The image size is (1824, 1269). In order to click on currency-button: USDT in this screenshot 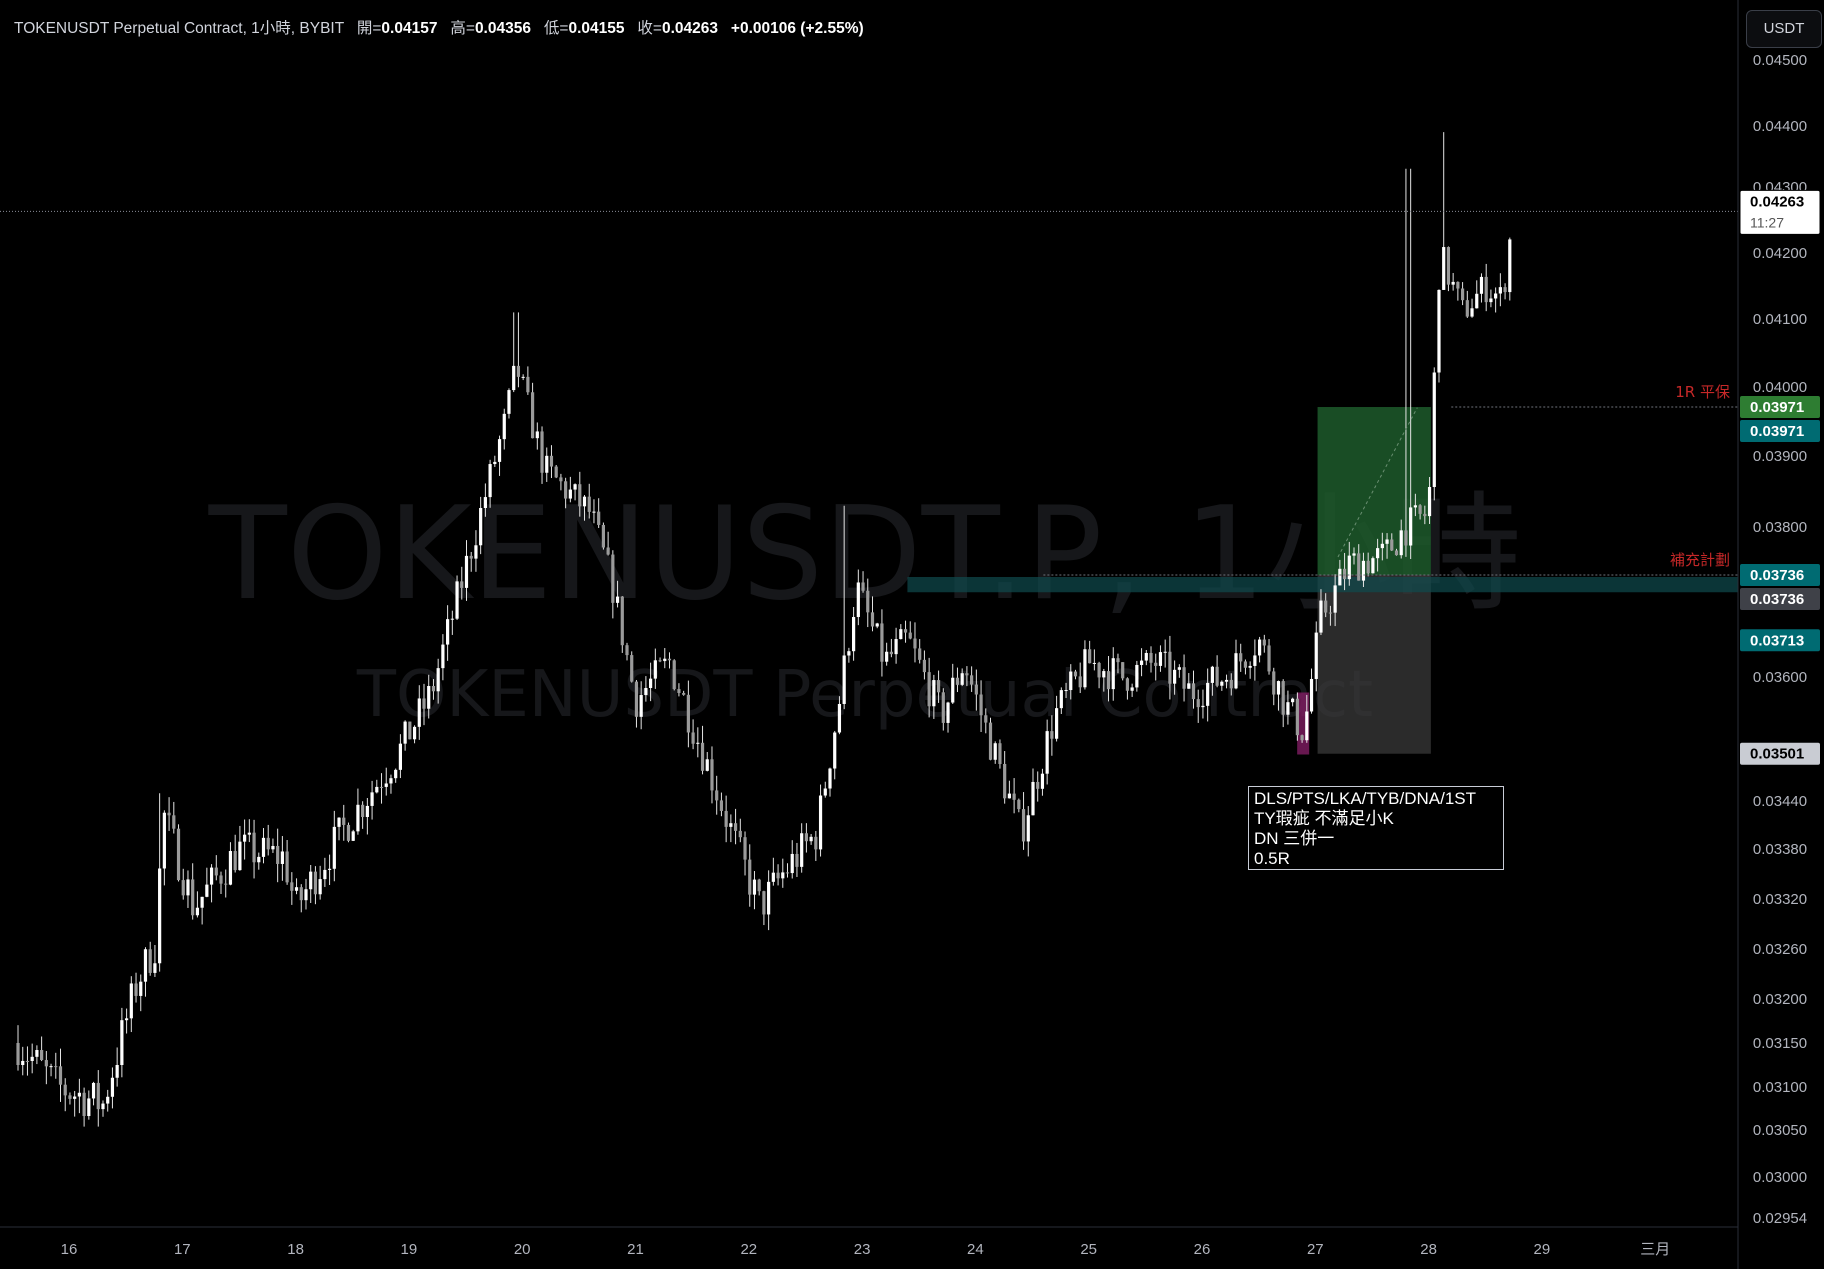, I will do `click(1784, 29)`.